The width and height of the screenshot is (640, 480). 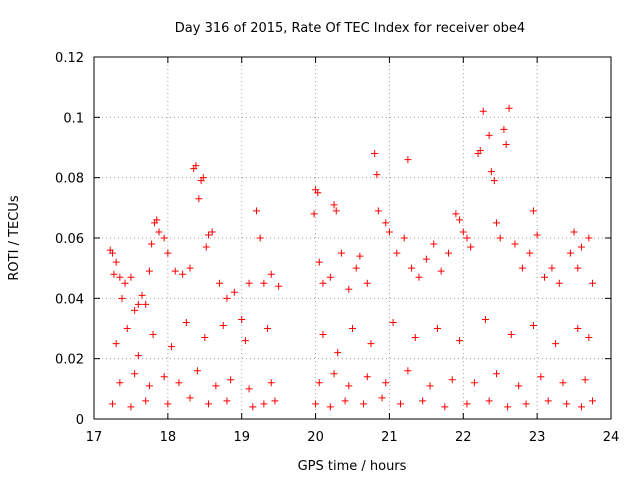 What do you see at coordinates (241, 437) in the screenshot?
I see `x-tick-label: 19` at bounding box center [241, 437].